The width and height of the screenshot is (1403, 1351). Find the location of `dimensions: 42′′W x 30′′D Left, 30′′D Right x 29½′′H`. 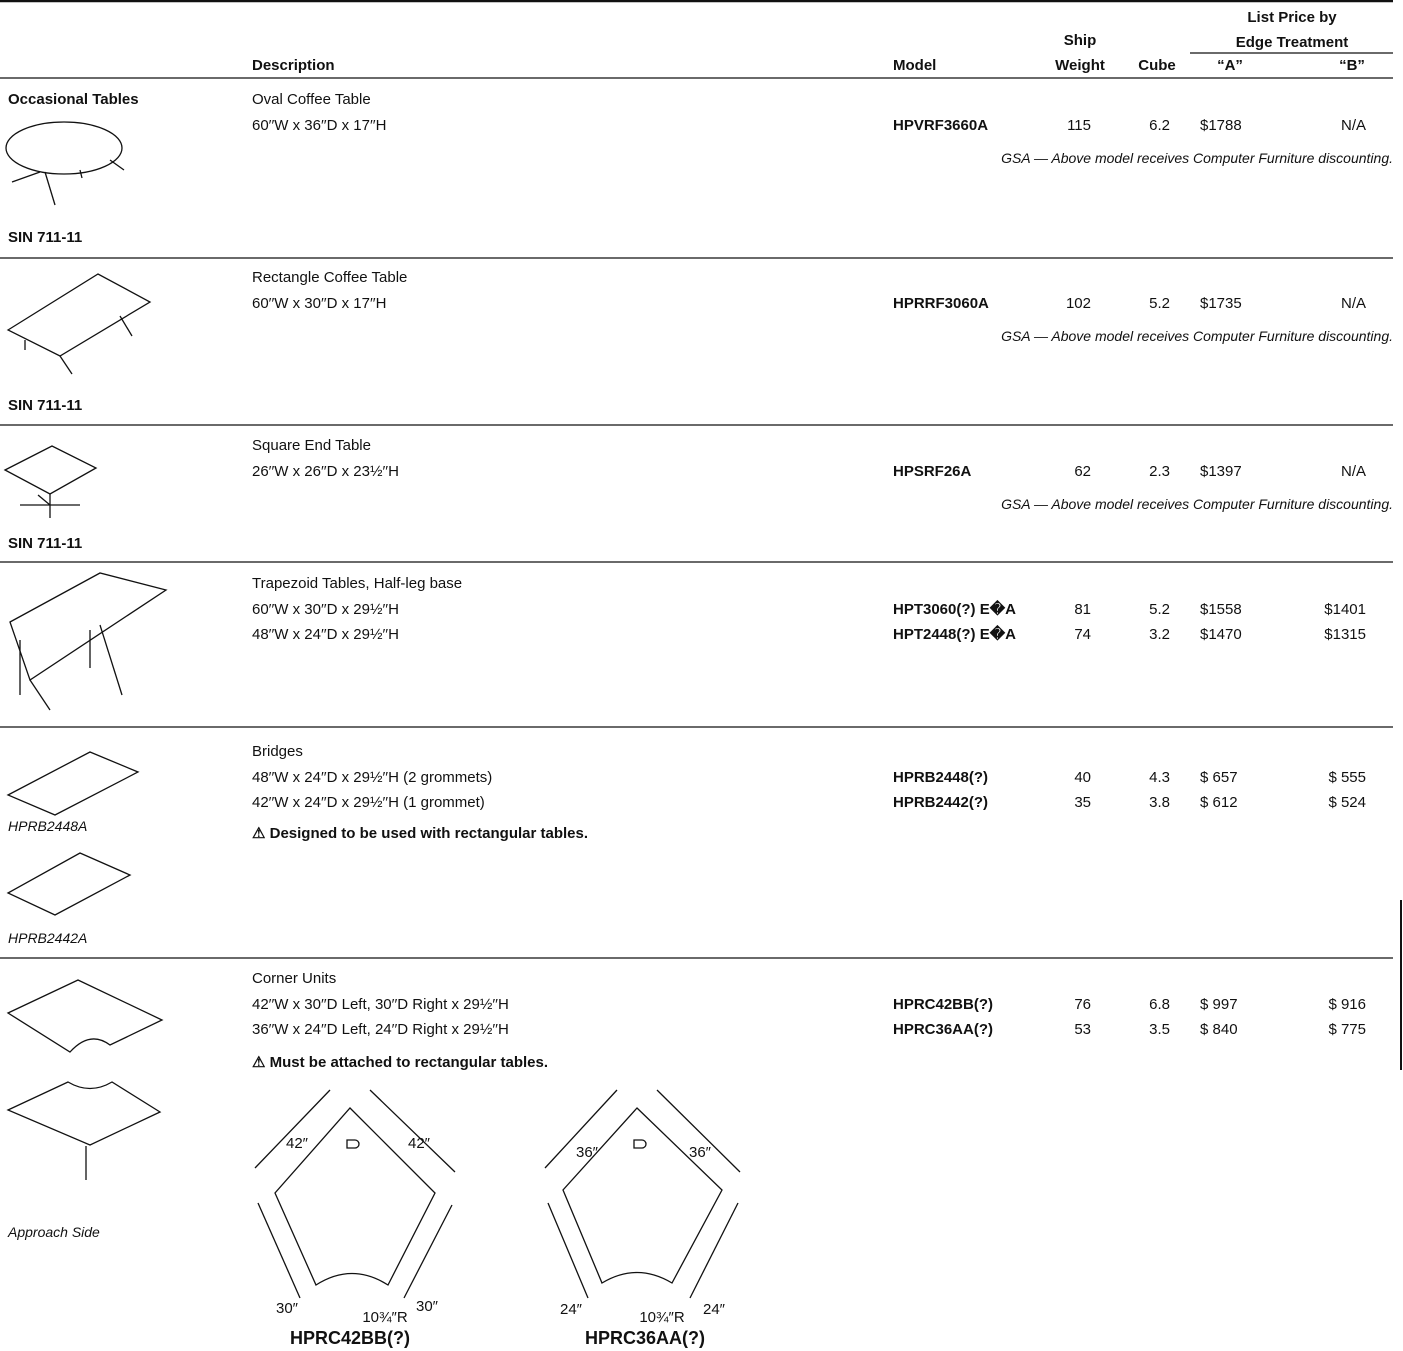

dimensions: 42′′W x 30′′D Left, 30′′D Right x 29½′′H is located at coordinates (380, 1004).